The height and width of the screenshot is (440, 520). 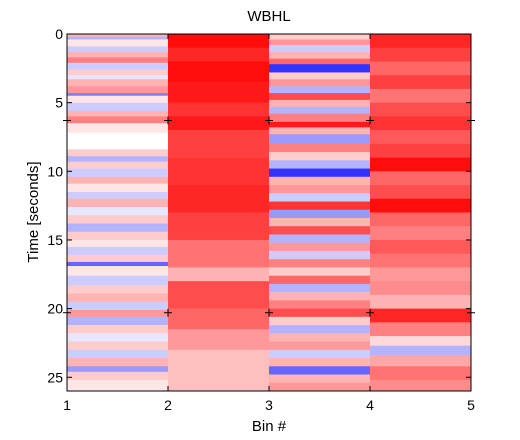 I want to click on heatmap-cell-bin3-row8, so click(x=319, y=82).